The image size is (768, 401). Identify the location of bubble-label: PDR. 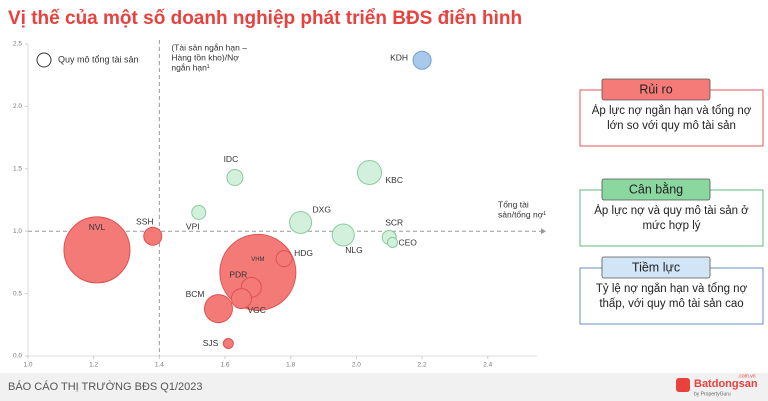
(238, 275).